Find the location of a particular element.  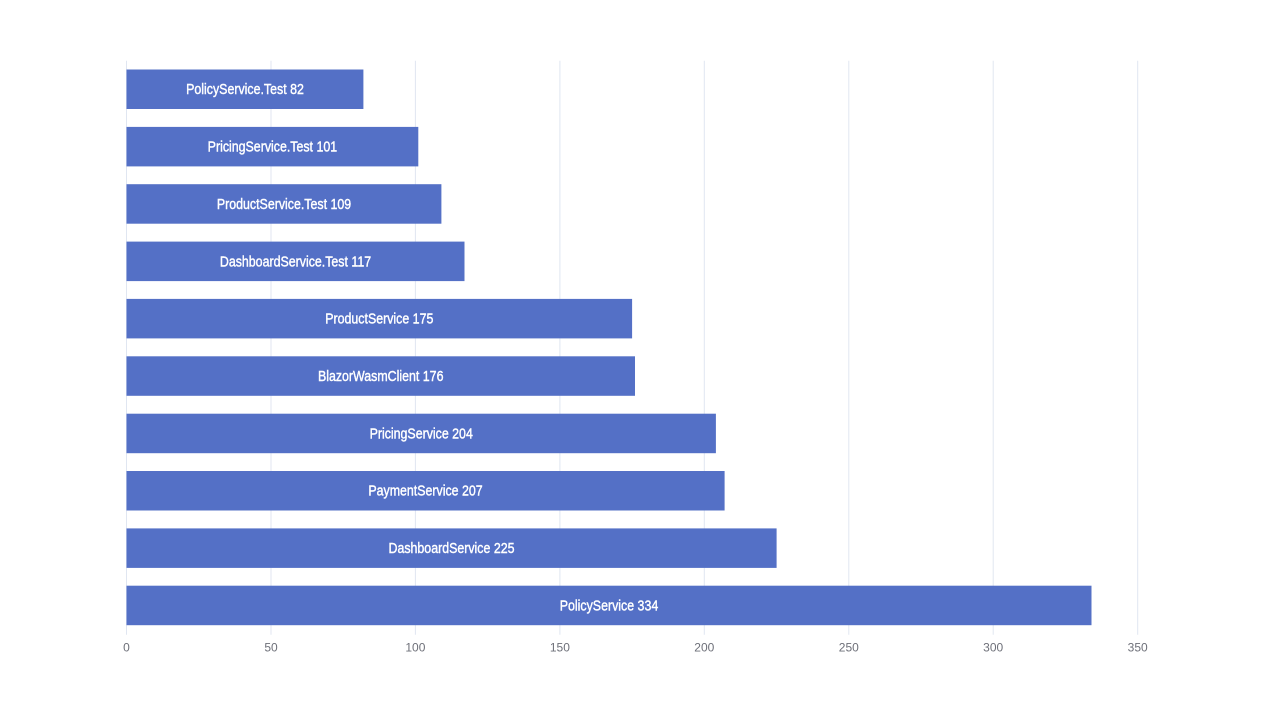

svg-text: DashboardService 225 is located at coordinates (451, 548).